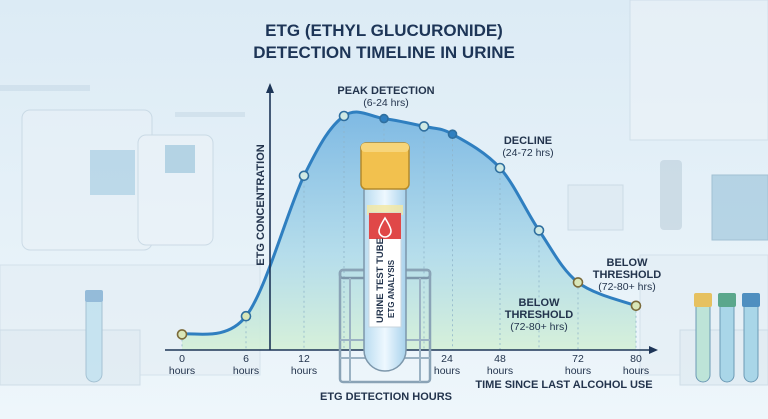 This screenshot has height=419, width=768. I want to click on annotation-below-center-l2: THRESHOLD, so click(539, 315).